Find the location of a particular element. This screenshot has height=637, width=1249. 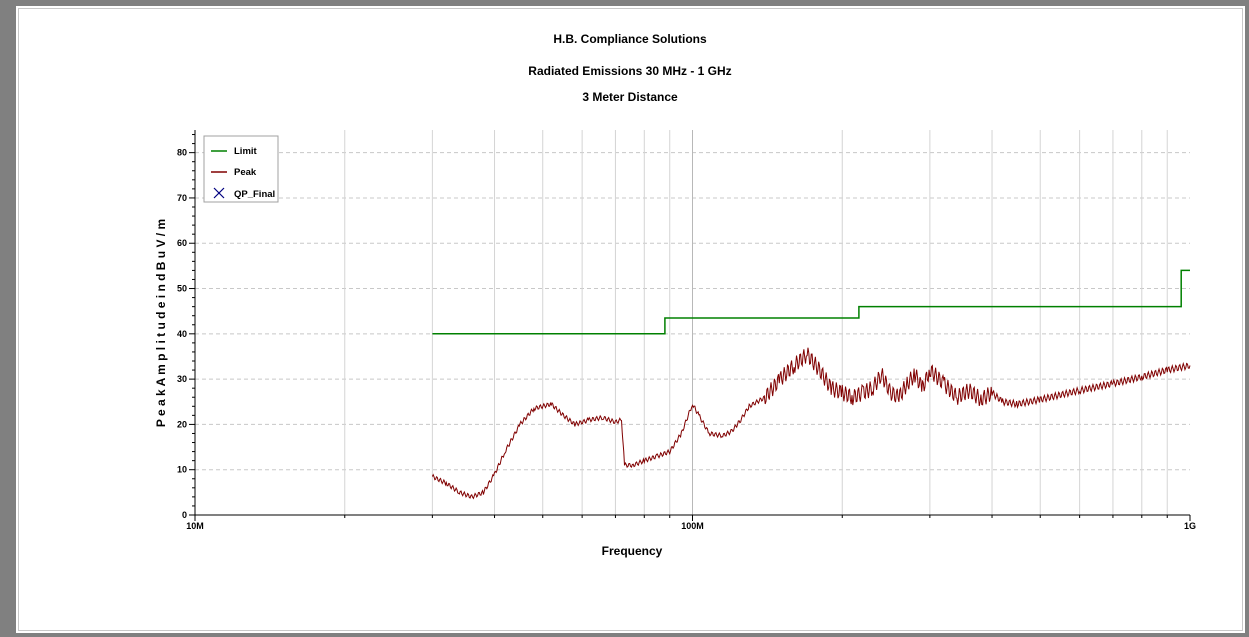

x-tick-label: 10M is located at coordinates (195, 526).